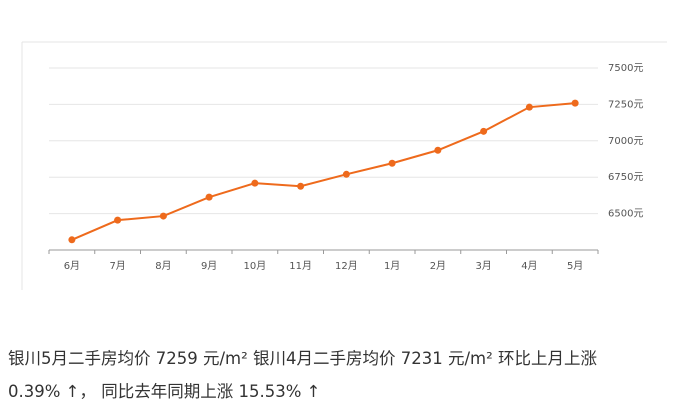  What do you see at coordinates (625, 141) in the screenshot?
I see `y-tick-label: 7000元` at bounding box center [625, 141].